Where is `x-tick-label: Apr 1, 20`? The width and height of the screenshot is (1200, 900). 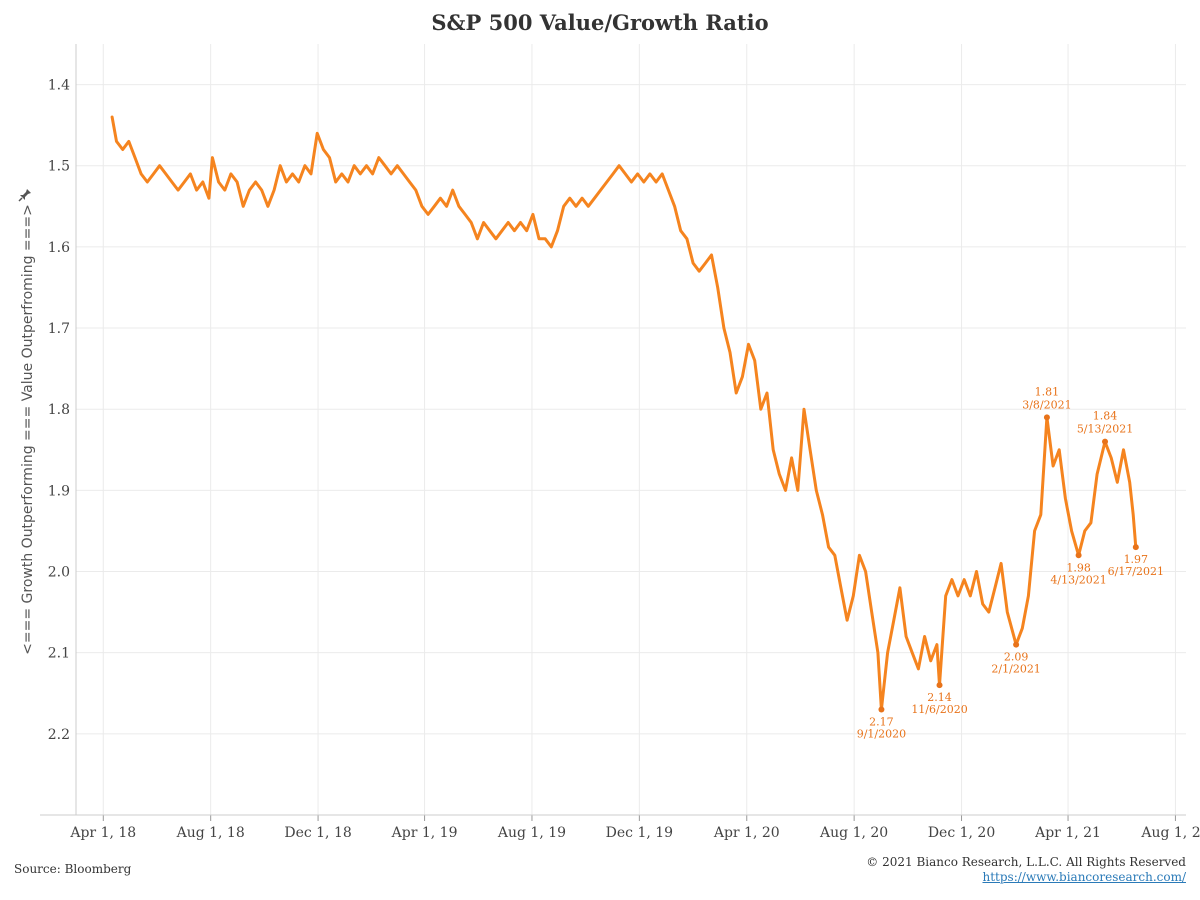
x-tick-label: Apr 1, 20 is located at coordinates (746, 833).